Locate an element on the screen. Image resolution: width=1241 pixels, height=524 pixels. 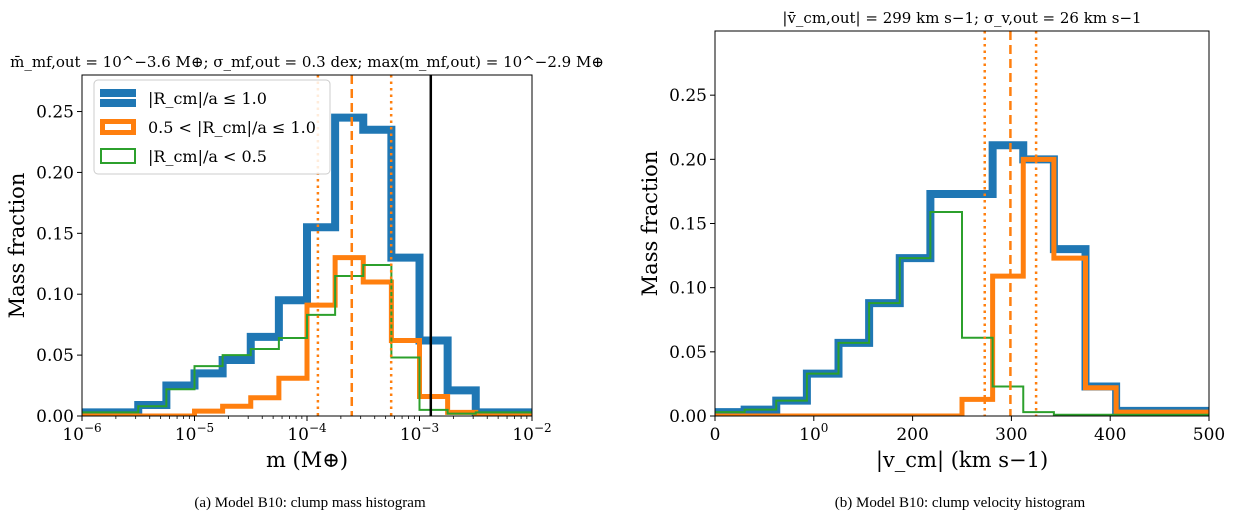
x-tick-label: 0 is located at coordinates (715, 435).